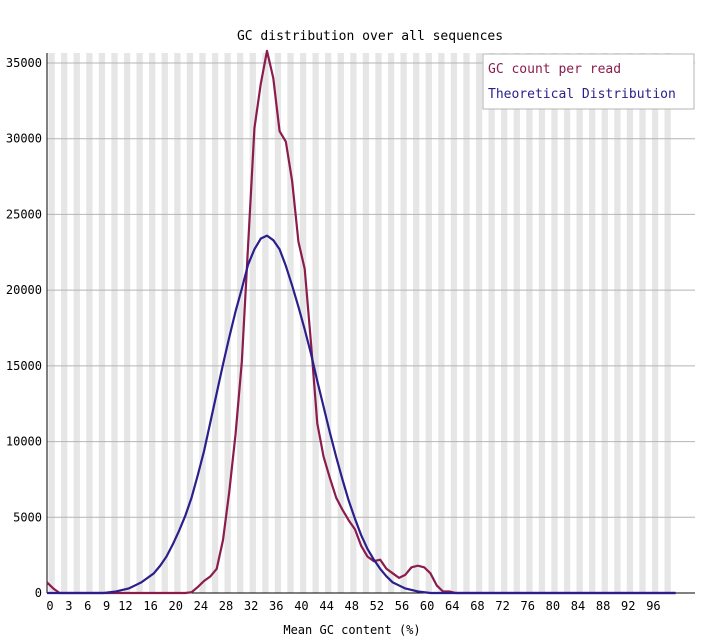  Describe the element at coordinates (106, 606) in the screenshot. I see `x-tick-label: 9` at that location.